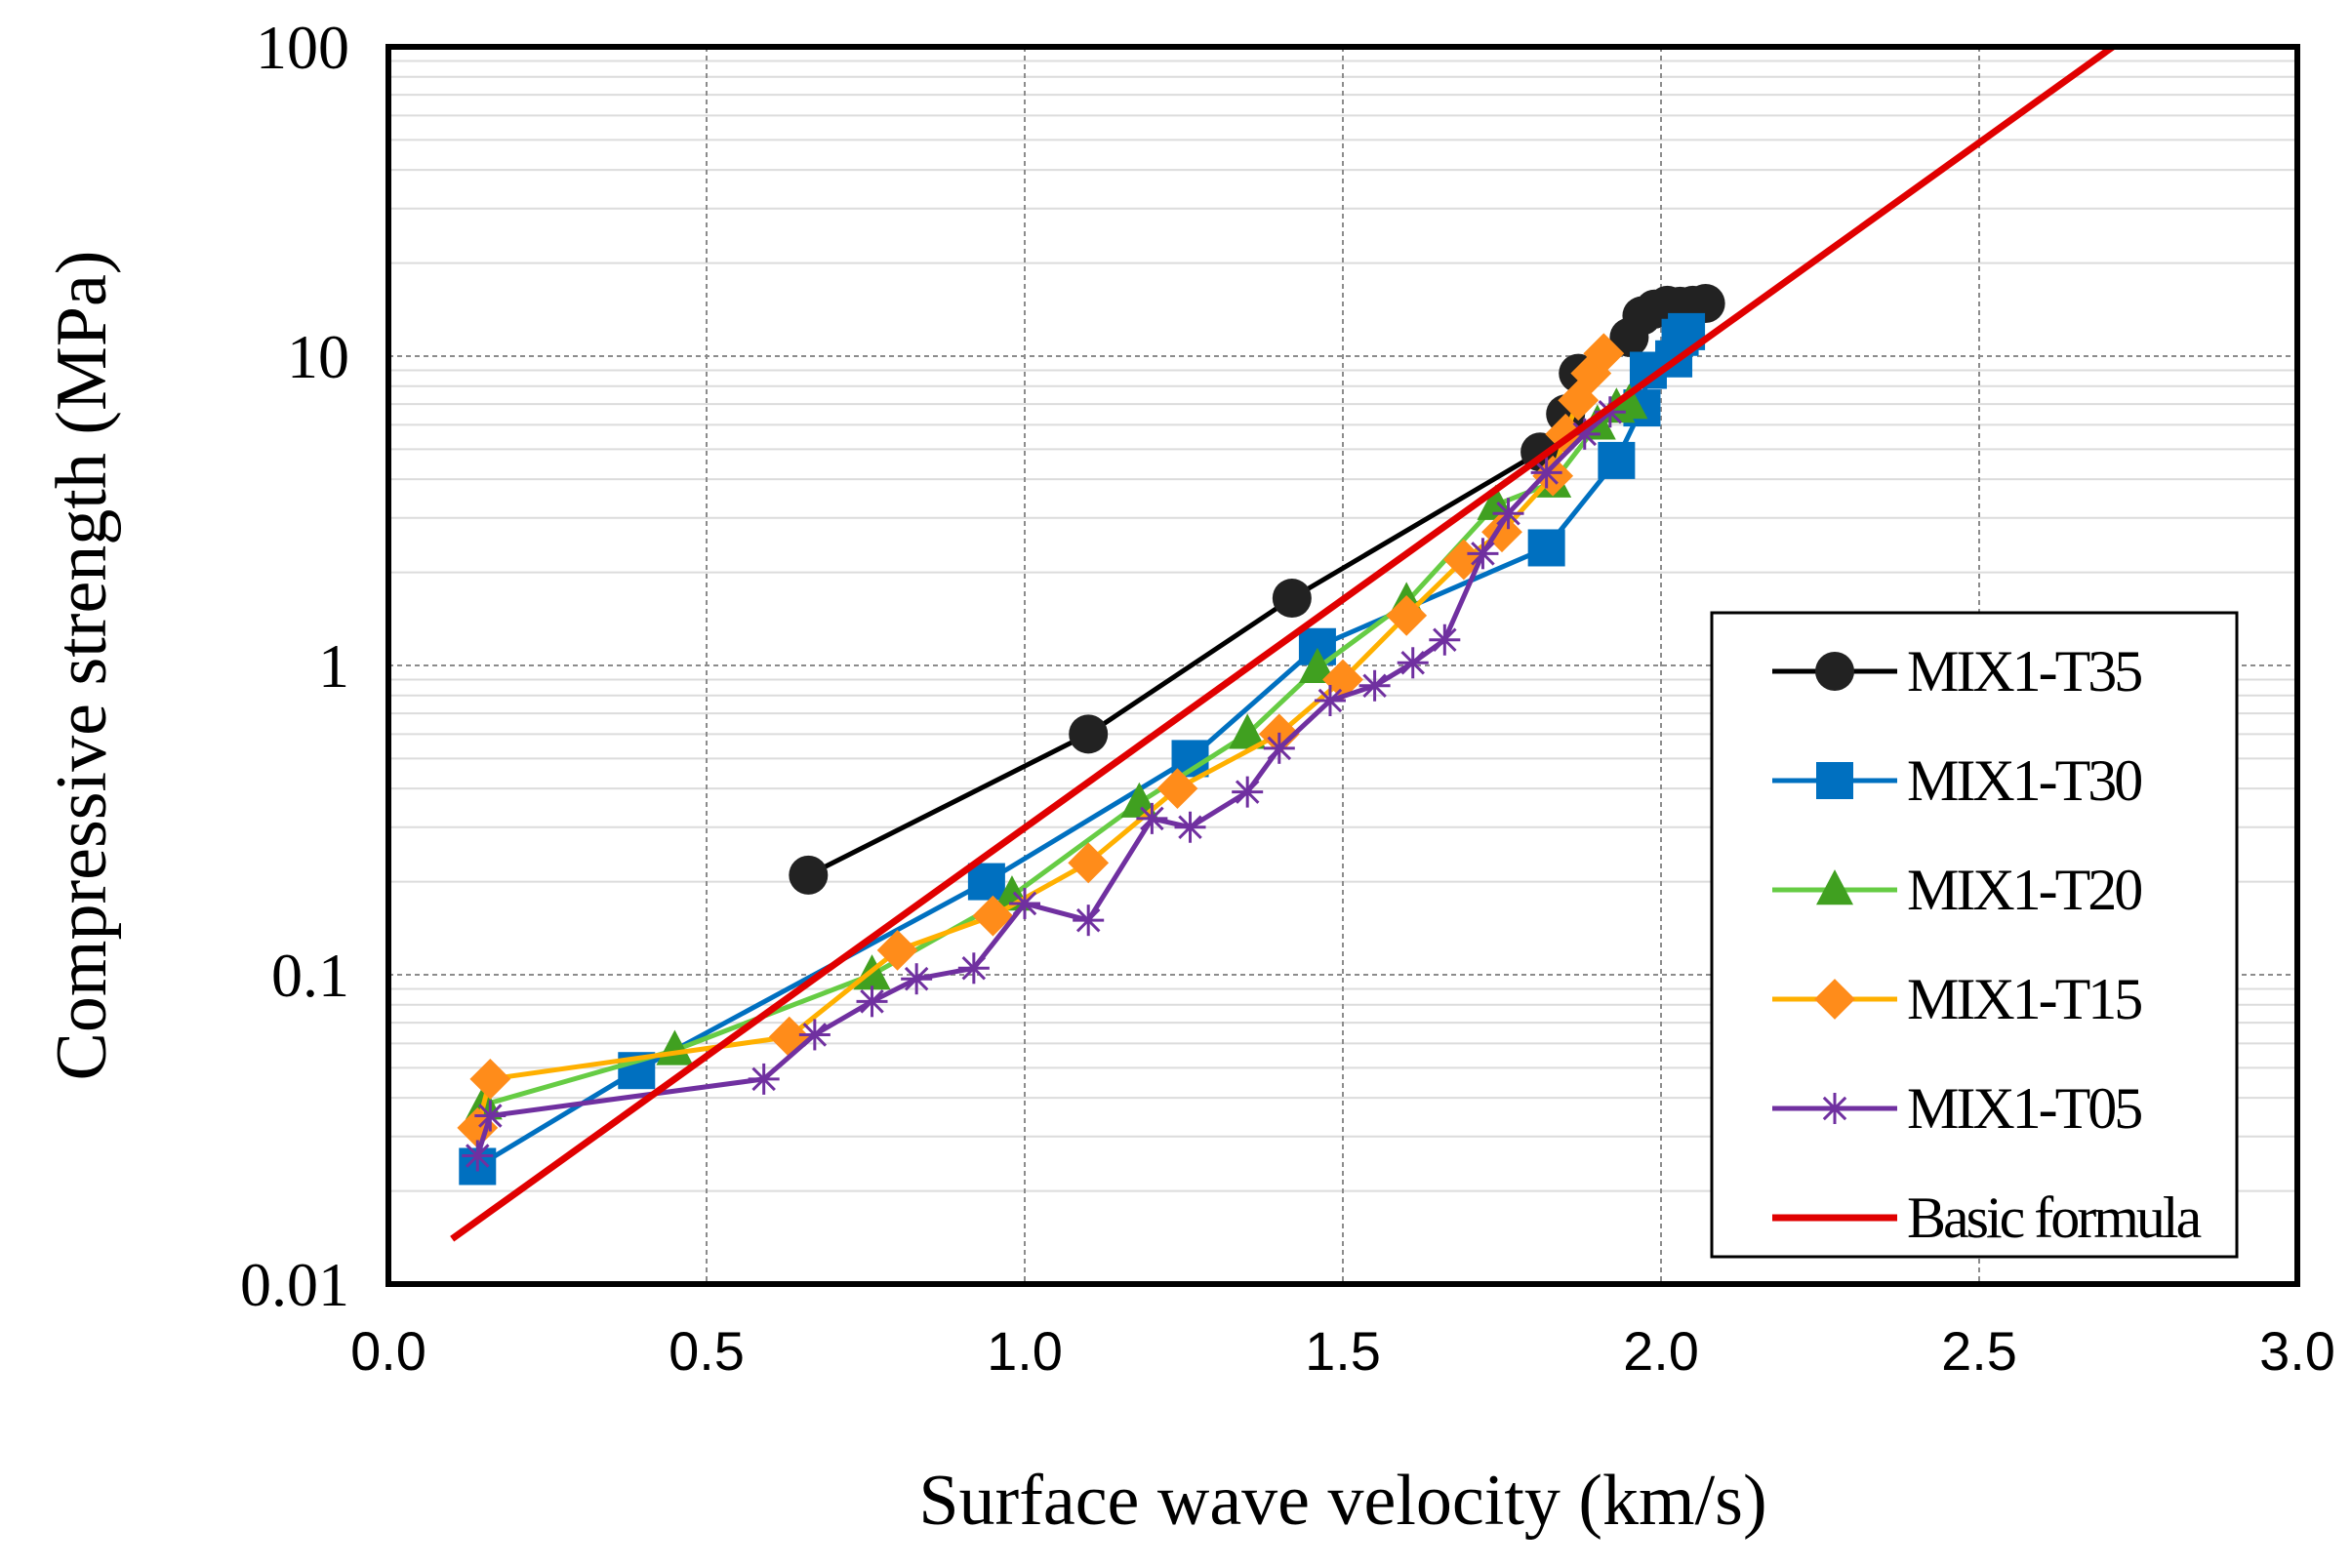  I want to click on legend-item-basic-formula: Basic formula, so click(1989, 1218).